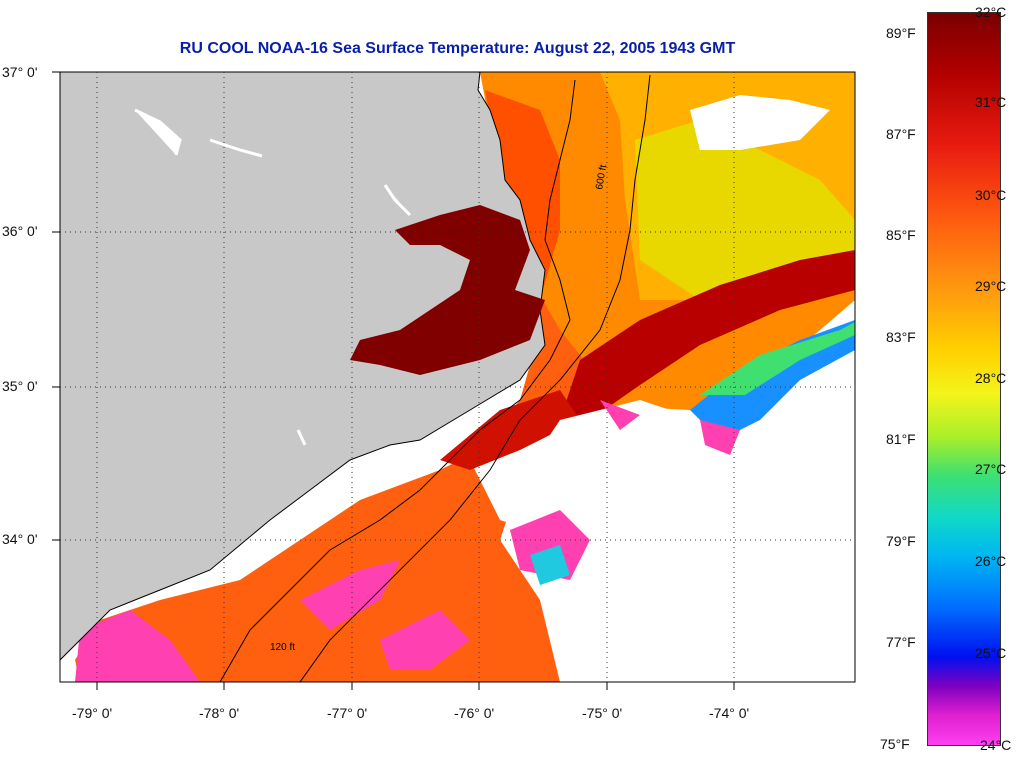 The width and height of the screenshot is (1024, 761). What do you see at coordinates (729, 713) in the screenshot?
I see `lon-label-74: -74° 0'` at bounding box center [729, 713].